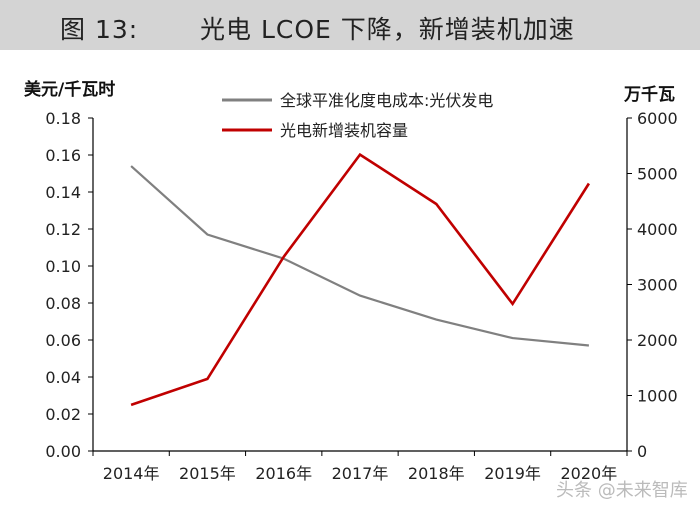 Image resolution: width=700 pixels, height=510 pixels. I want to click on left-axis-unit: 美元/千瓦时, so click(69, 89).